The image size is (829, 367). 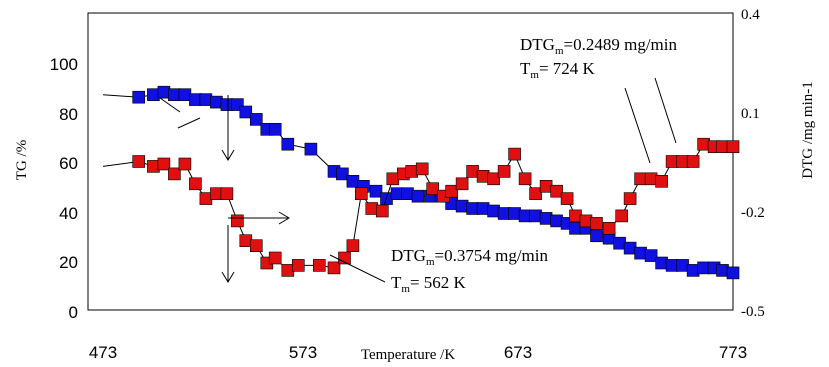 I want to click on y-right-axis-title: DTG /mg min-1, so click(x=808, y=130).